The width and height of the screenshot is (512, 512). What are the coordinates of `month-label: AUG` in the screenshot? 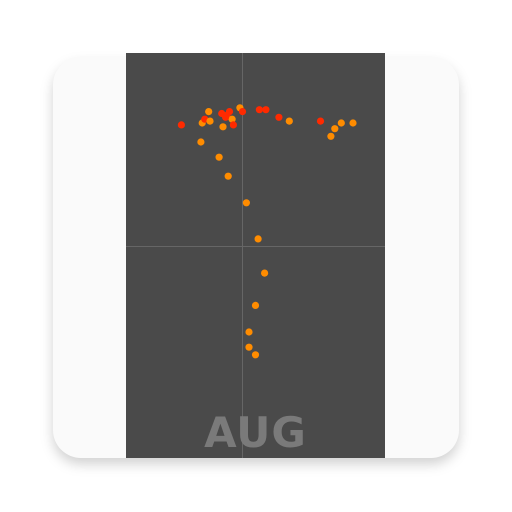 It's located at (255, 432).